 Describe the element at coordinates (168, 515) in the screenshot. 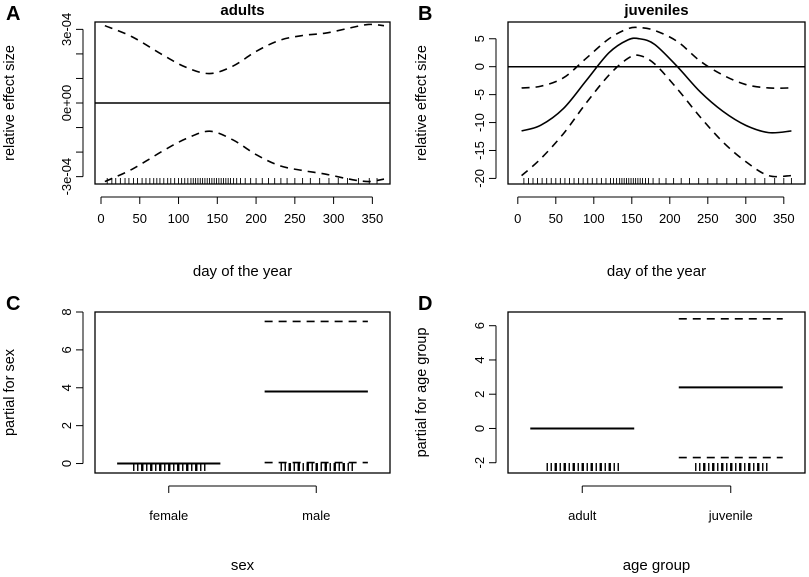

I see `x-tick-label: female` at that location.